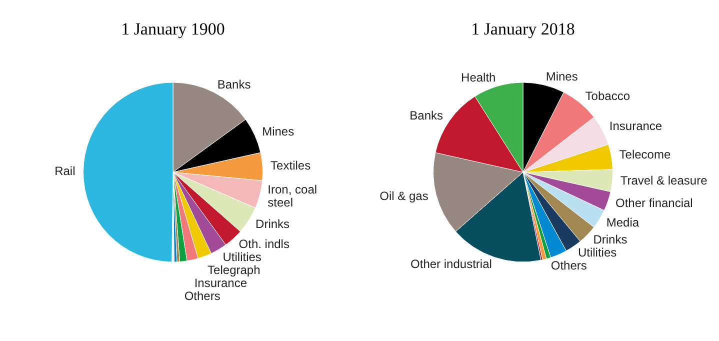  What do you see at coordinates (65, 171) in the screenshot?
I see `slice-label: Rail` at bounding box center [65, 171].